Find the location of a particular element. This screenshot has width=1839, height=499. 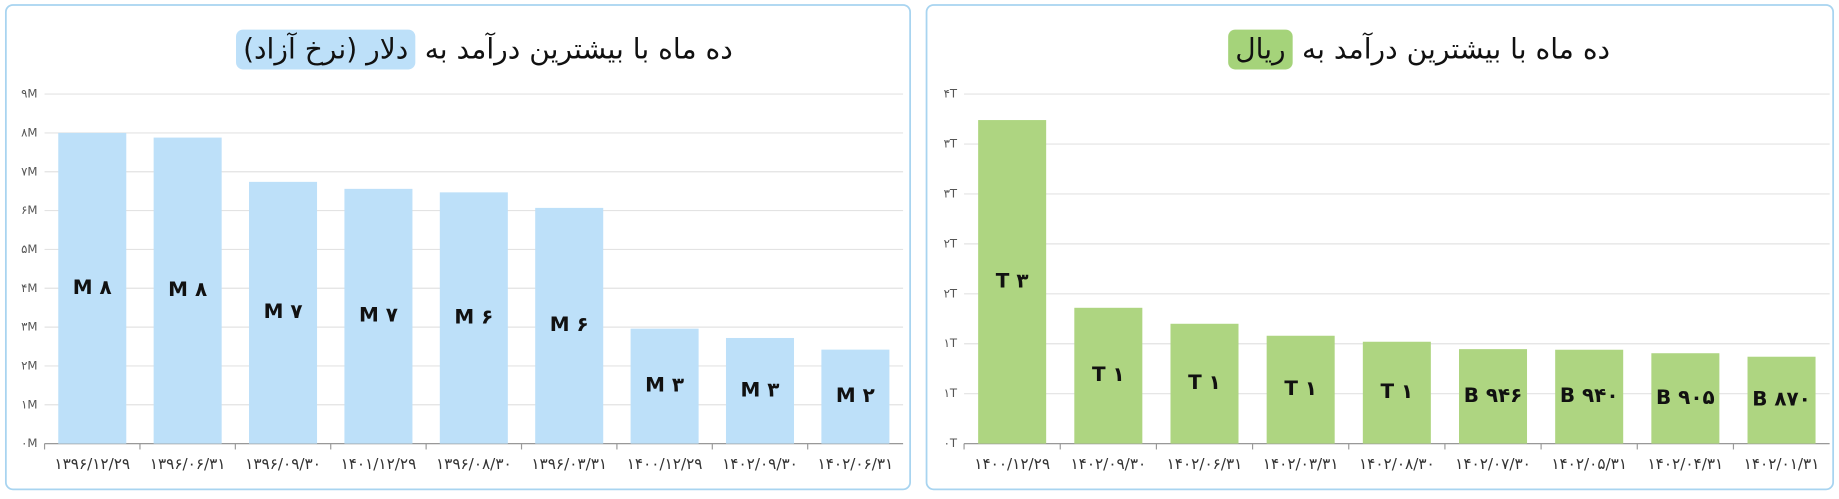

y-tick-label: ۴M is located at coordinates (29, 288).